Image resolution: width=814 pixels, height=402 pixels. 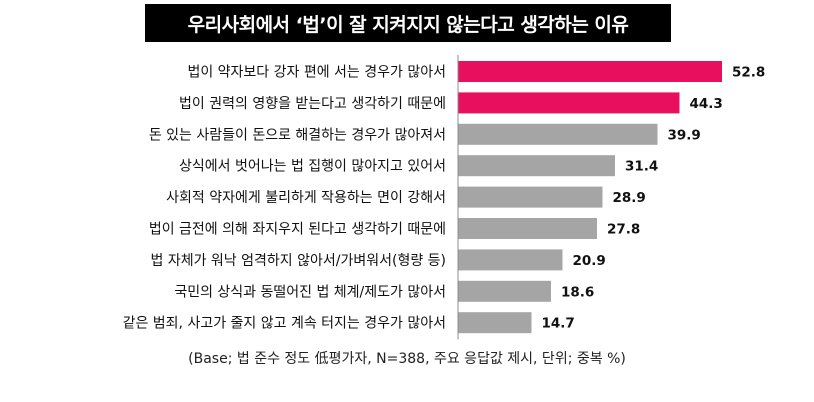 What do you see at coordinates (299, 261) in the screenshot?
I see `category-label-7: 법 자체가 워낙 엄격하지 않아서/가벼워서(형량 등)` at bounding box center [299, 261].